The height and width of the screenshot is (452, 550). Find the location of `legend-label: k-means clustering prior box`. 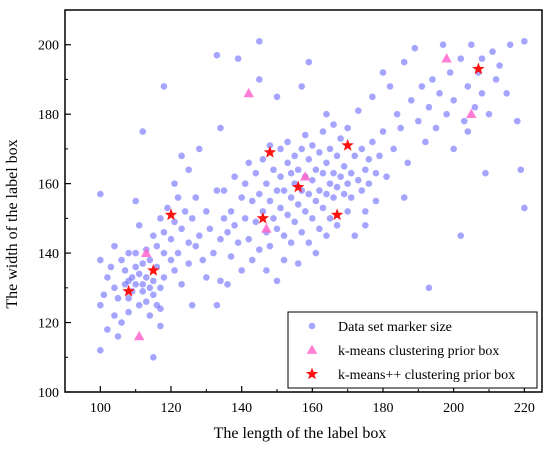

legend-label: k-means clustering prior box is located at coordinates (418, 351).